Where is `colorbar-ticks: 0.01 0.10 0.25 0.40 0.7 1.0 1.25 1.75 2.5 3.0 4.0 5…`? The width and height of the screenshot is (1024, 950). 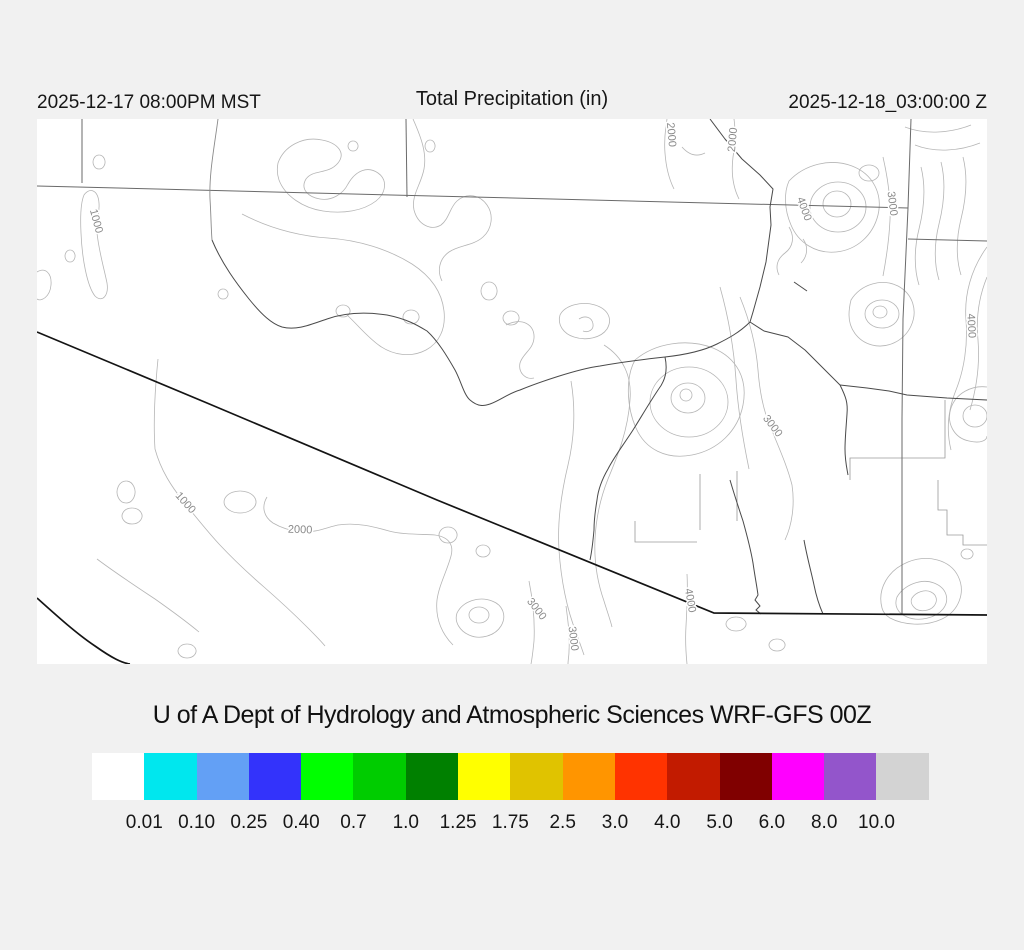
colorbar-ticks: 0.01 0.10 0.25 0.40 0.7 1.0 1.25 1.75 2.5 3.0 4.0 5… is located at coordinates (510, 824).